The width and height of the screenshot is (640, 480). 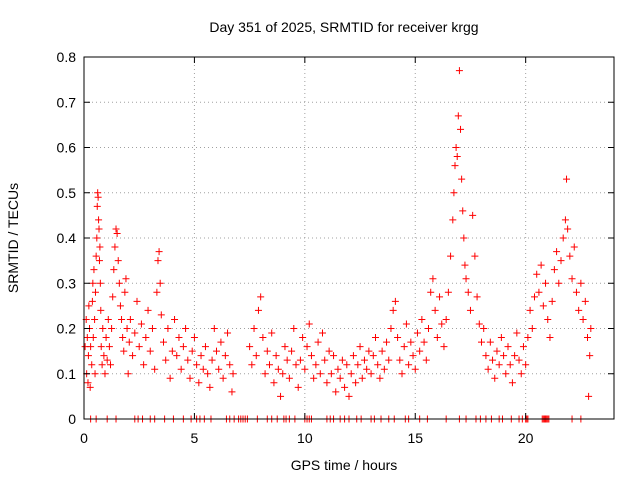 I want to click on x-tick-label: 0, so click(x=84, y=438).